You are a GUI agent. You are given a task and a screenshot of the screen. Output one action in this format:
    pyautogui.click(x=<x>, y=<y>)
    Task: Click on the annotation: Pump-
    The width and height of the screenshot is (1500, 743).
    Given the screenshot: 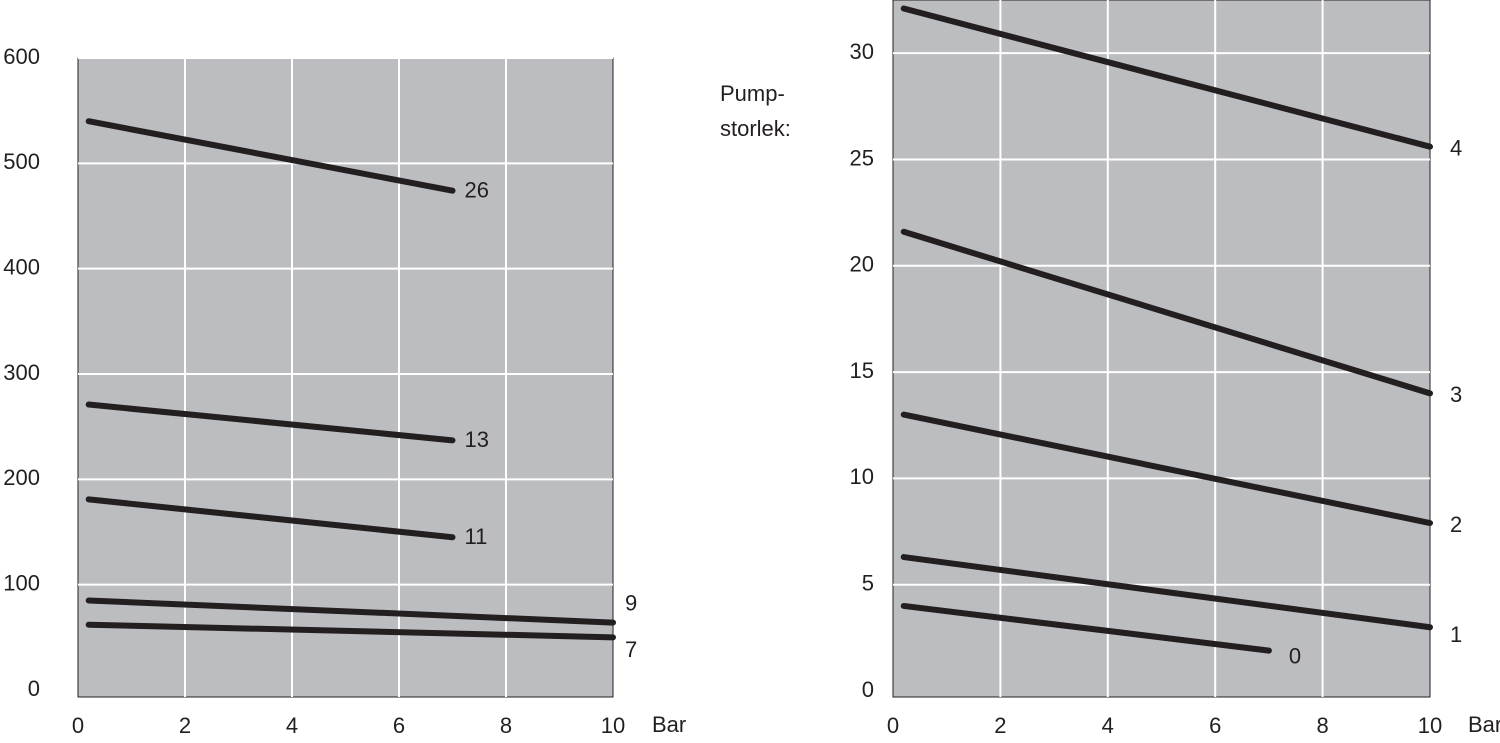 What is the action you would take?
    pyautogui.click(x=752, y=93)
    